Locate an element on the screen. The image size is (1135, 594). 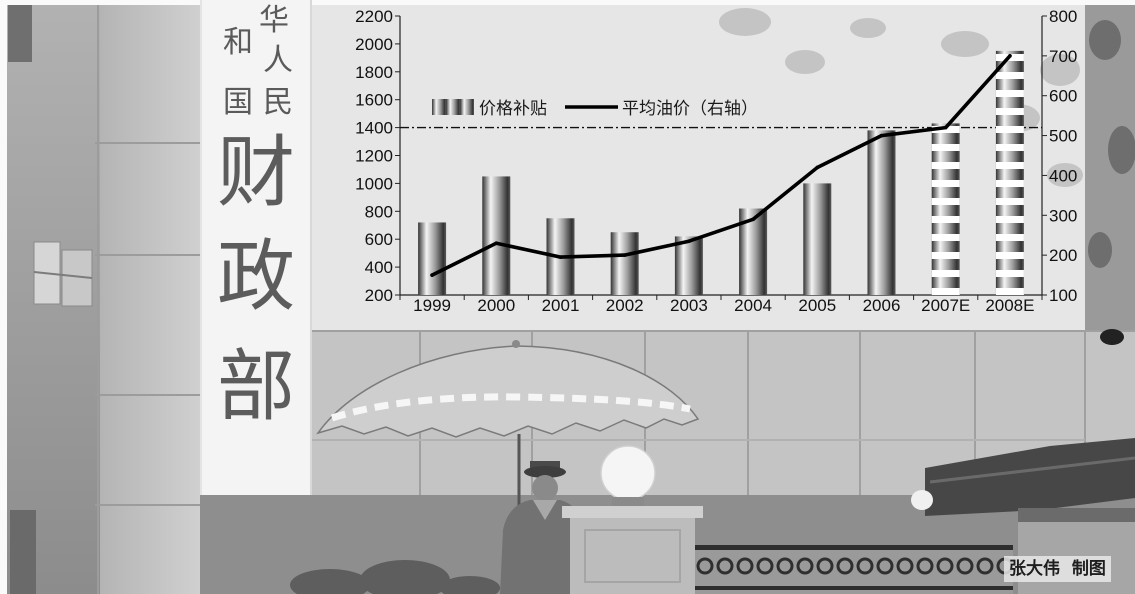
guard is located at coordinates (543, 527).